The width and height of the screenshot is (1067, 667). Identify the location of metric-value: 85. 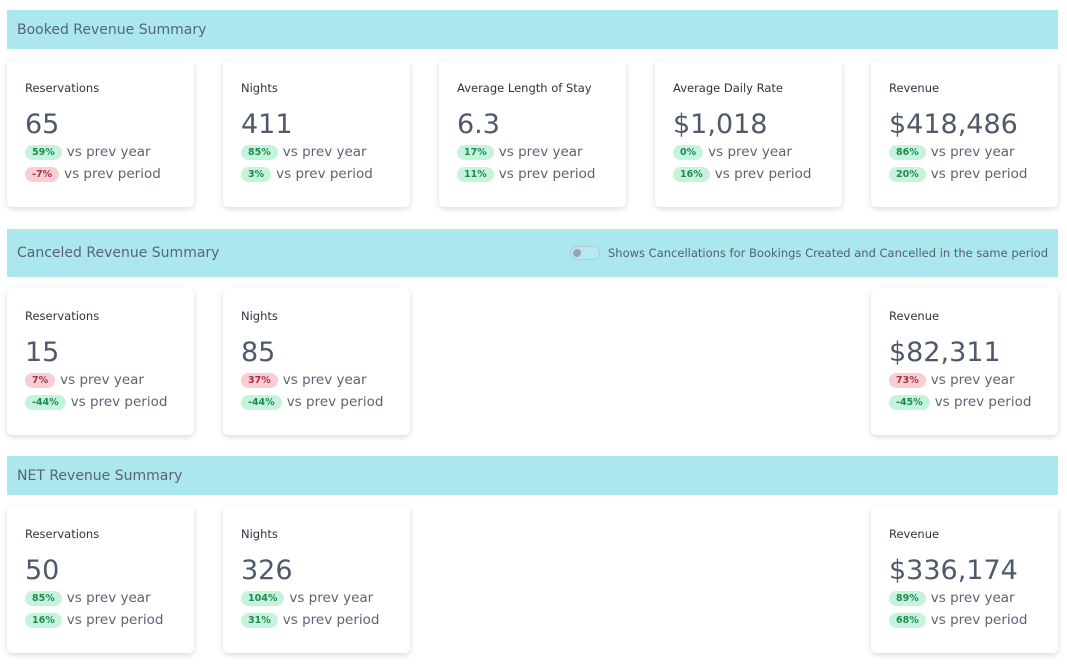
(258, 352).